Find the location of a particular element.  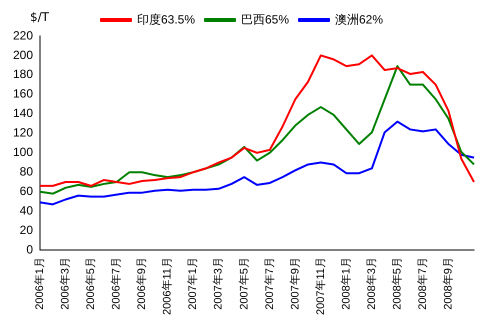

x-tick-label: 2006年7月 is located at coordinates (116, 283).